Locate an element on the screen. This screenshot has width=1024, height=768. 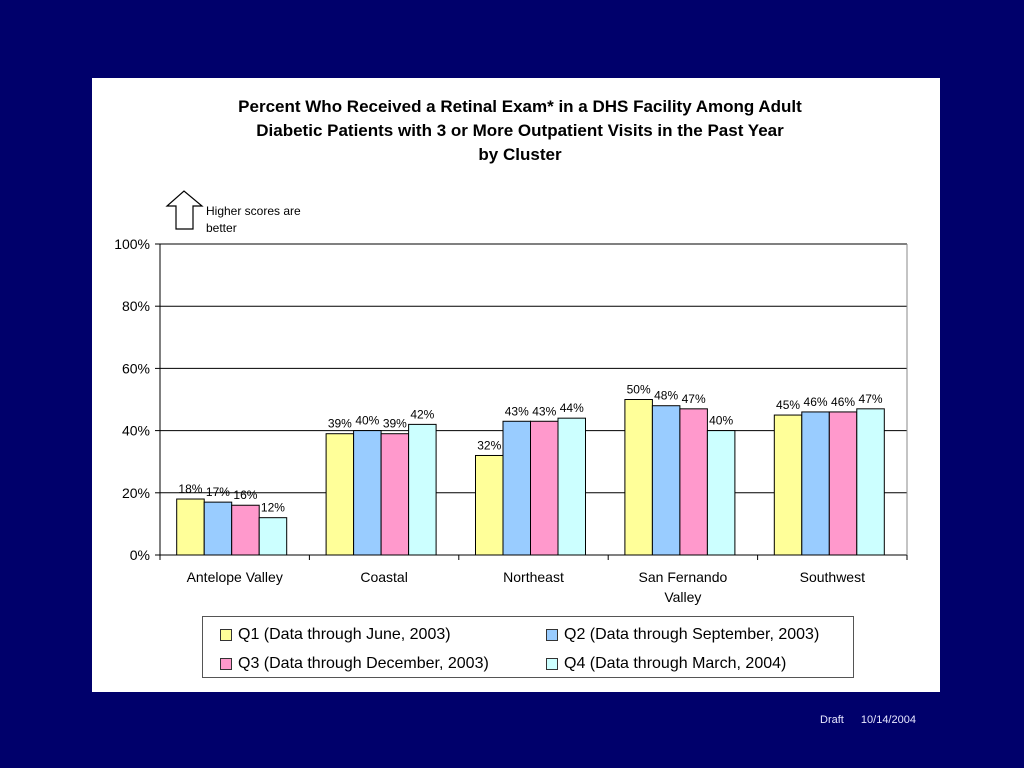
legend-label-q4: Q4 (Data through March, 2004) is located at coordinates (675, 663).